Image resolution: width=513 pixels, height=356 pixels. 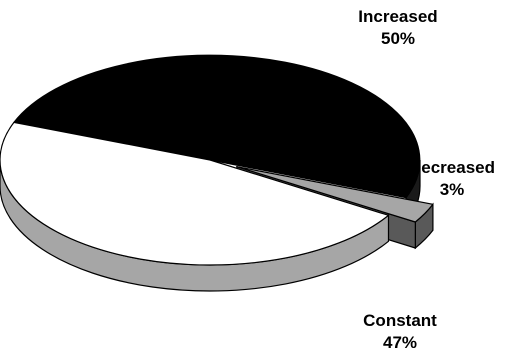 What do you see at coordinates (398, 28) in the screenshot?
I see `label-increased: Increased 50%` at bounding box center [398, 28].